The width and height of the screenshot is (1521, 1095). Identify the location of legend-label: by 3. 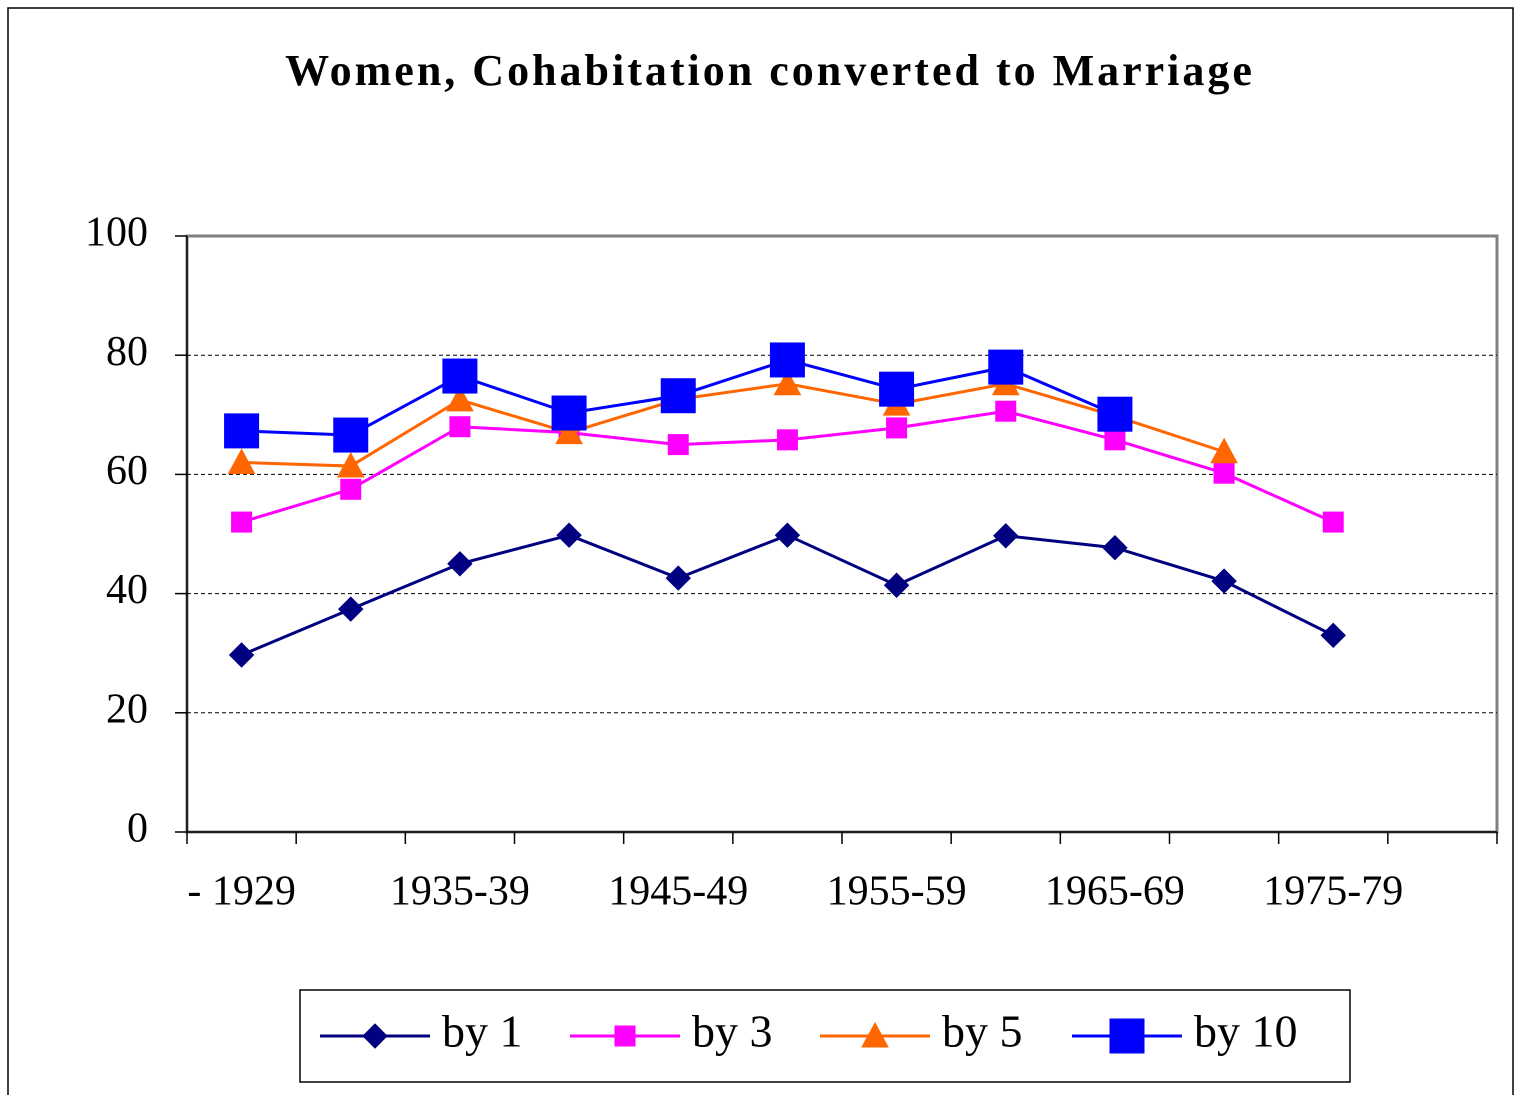
(732, 1031).